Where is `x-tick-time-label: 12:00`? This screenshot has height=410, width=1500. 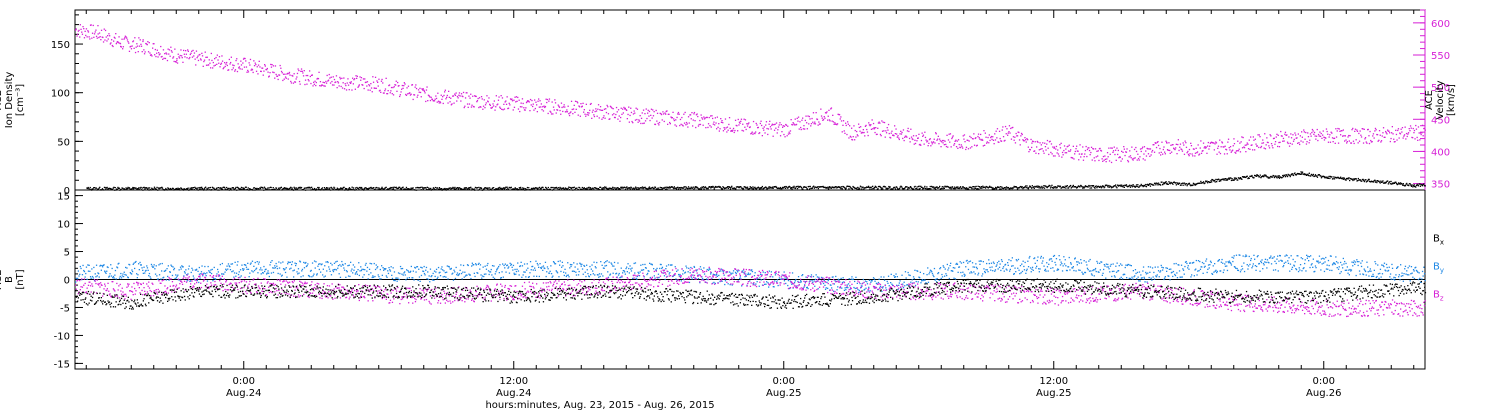 x-tick-time-label: 12:00 is located at coordinates (513, 381).